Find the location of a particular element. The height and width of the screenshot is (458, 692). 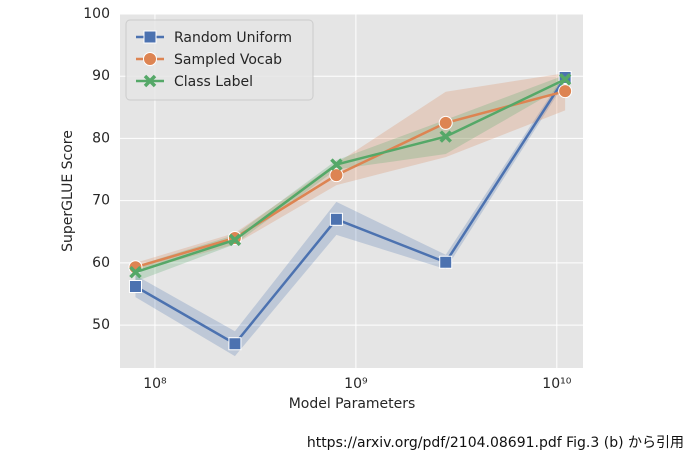

legend-box is located at coordinates (219, 60).